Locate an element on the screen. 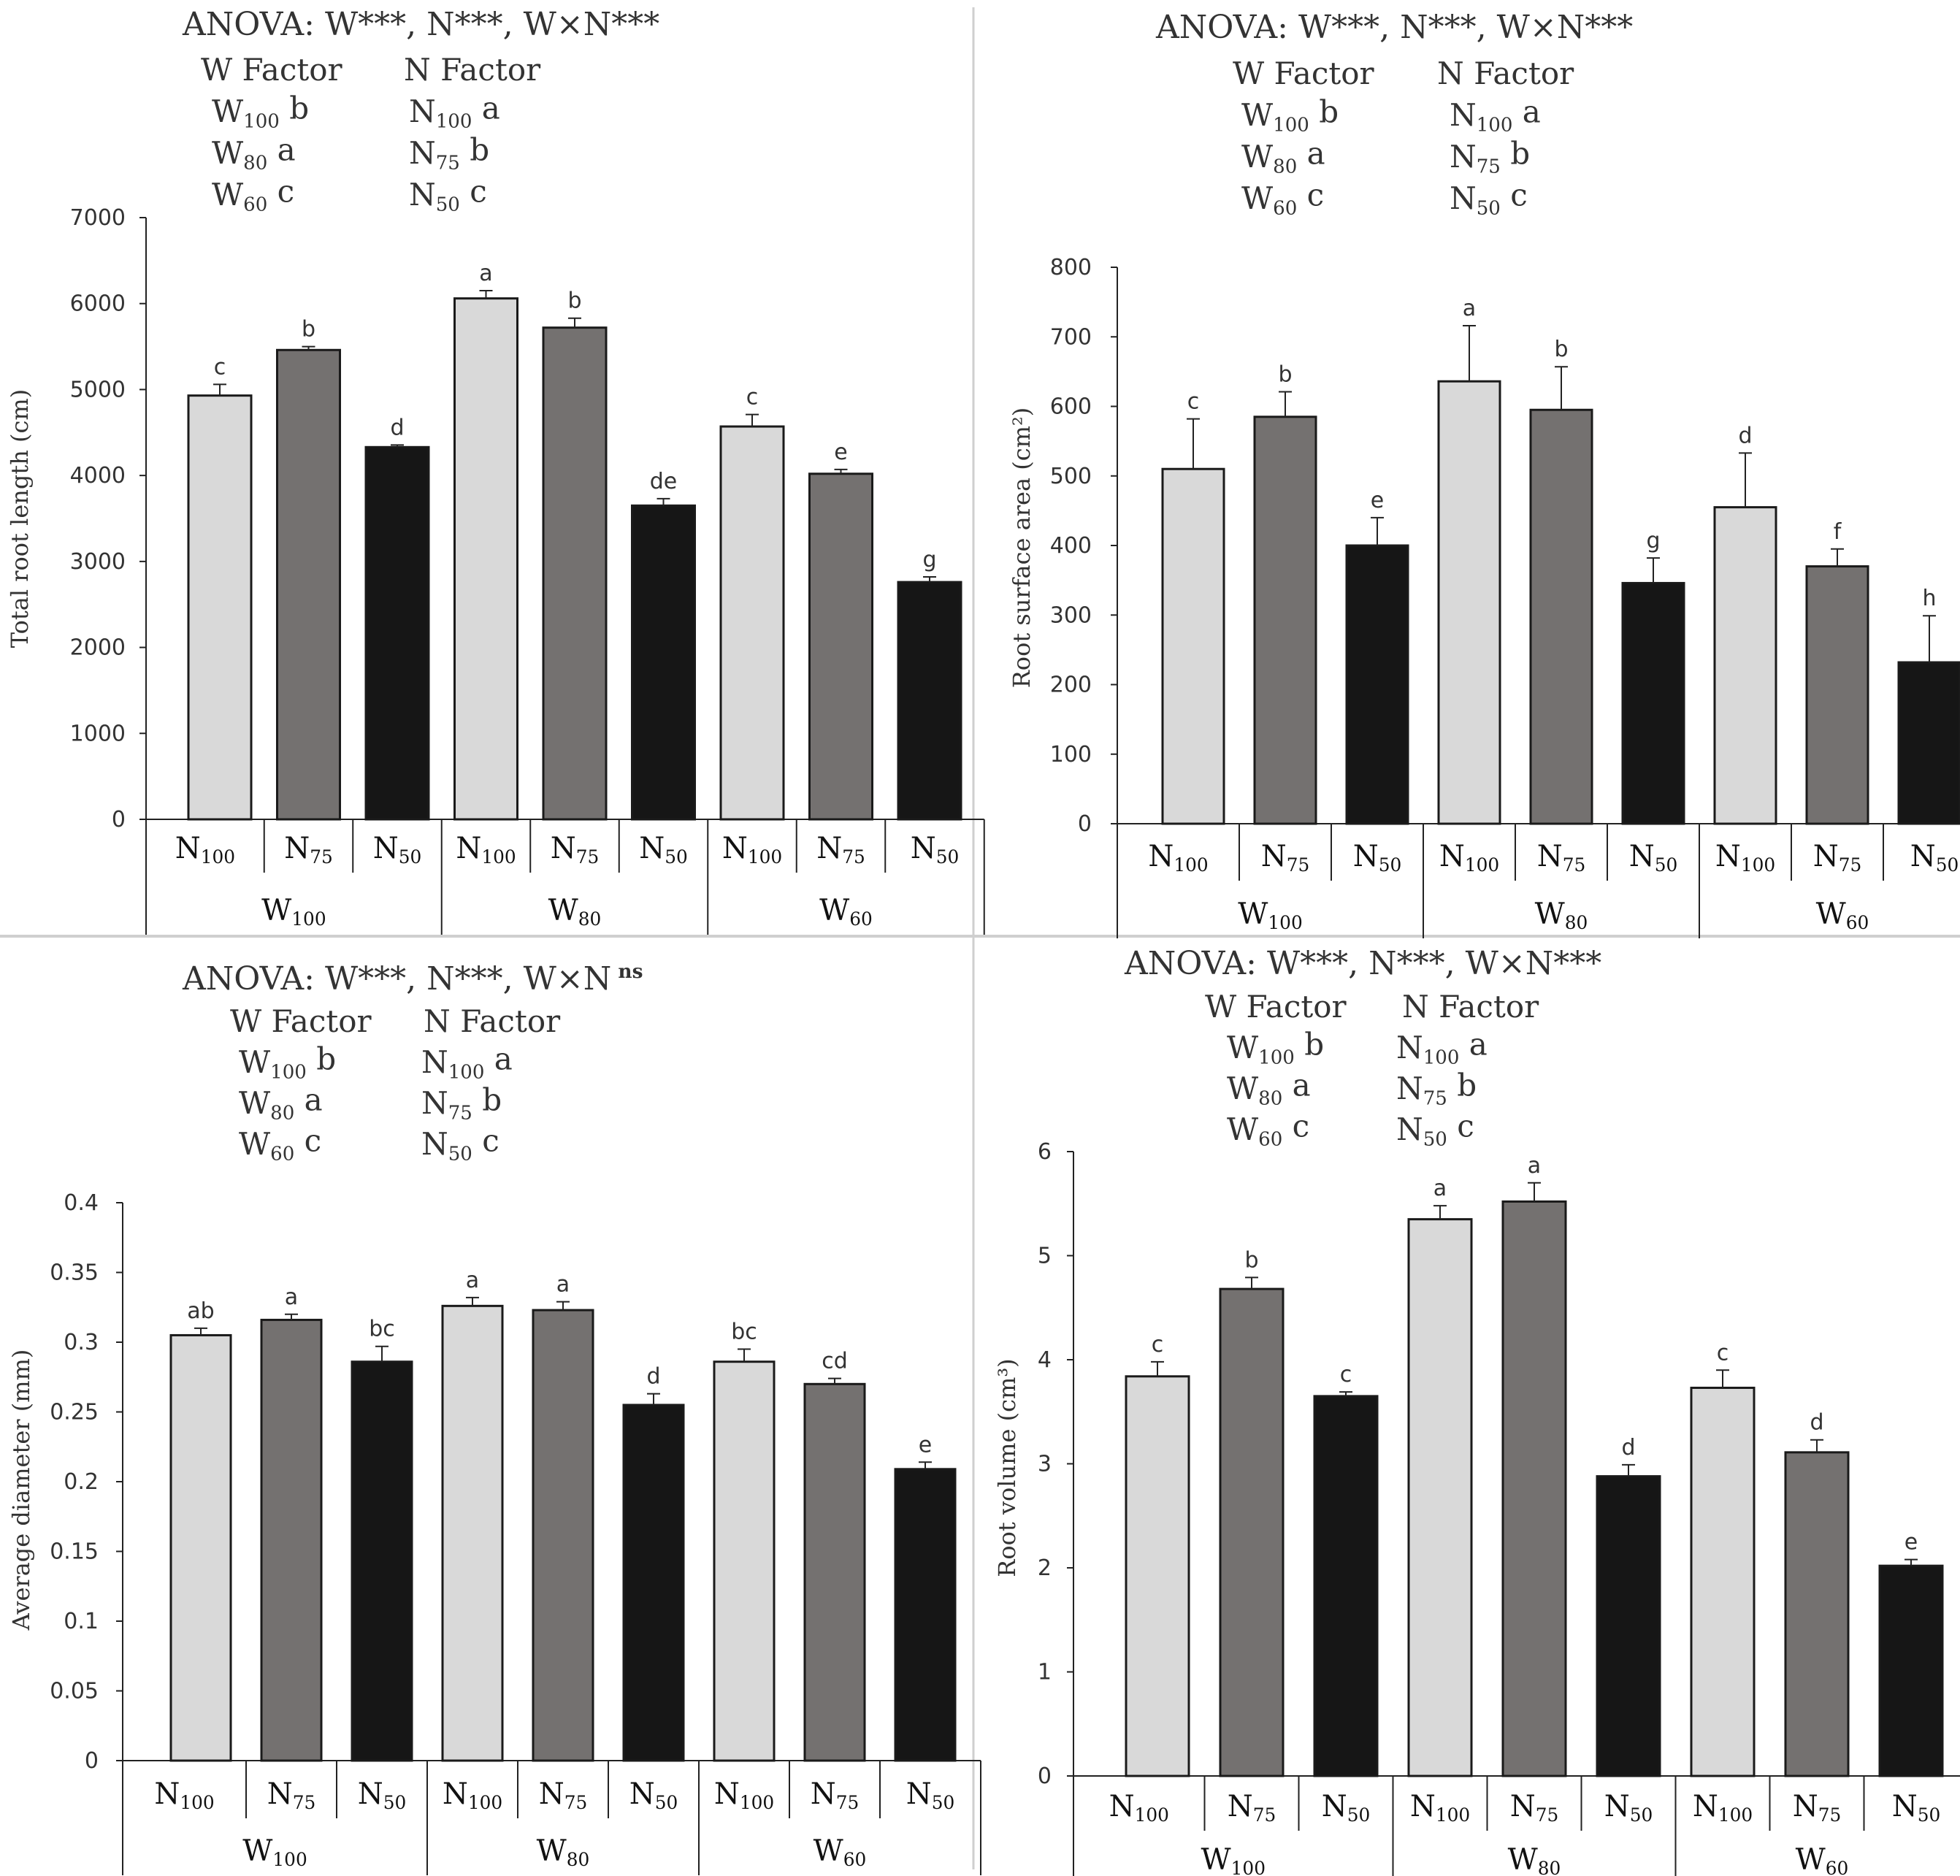  y-tick-label: 0.05 is located at coordinates (74, 1691).